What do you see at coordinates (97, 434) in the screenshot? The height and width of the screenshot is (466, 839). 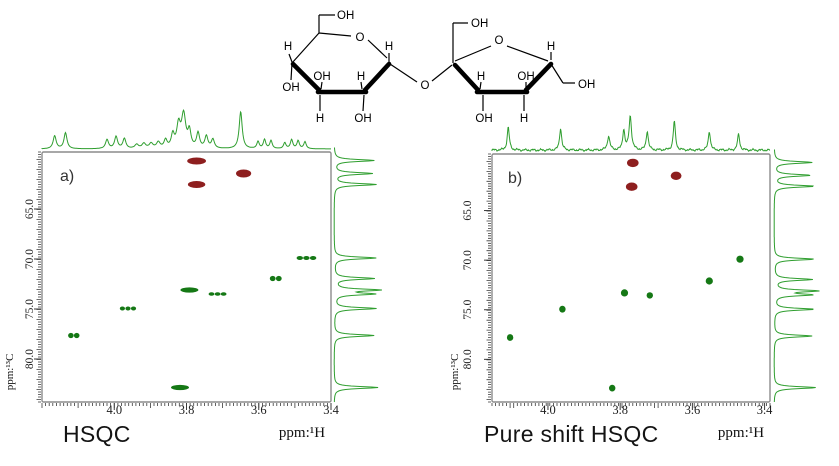 I see `spectrum-title-hsqc: HSQC` at bounding box center [97, 434].